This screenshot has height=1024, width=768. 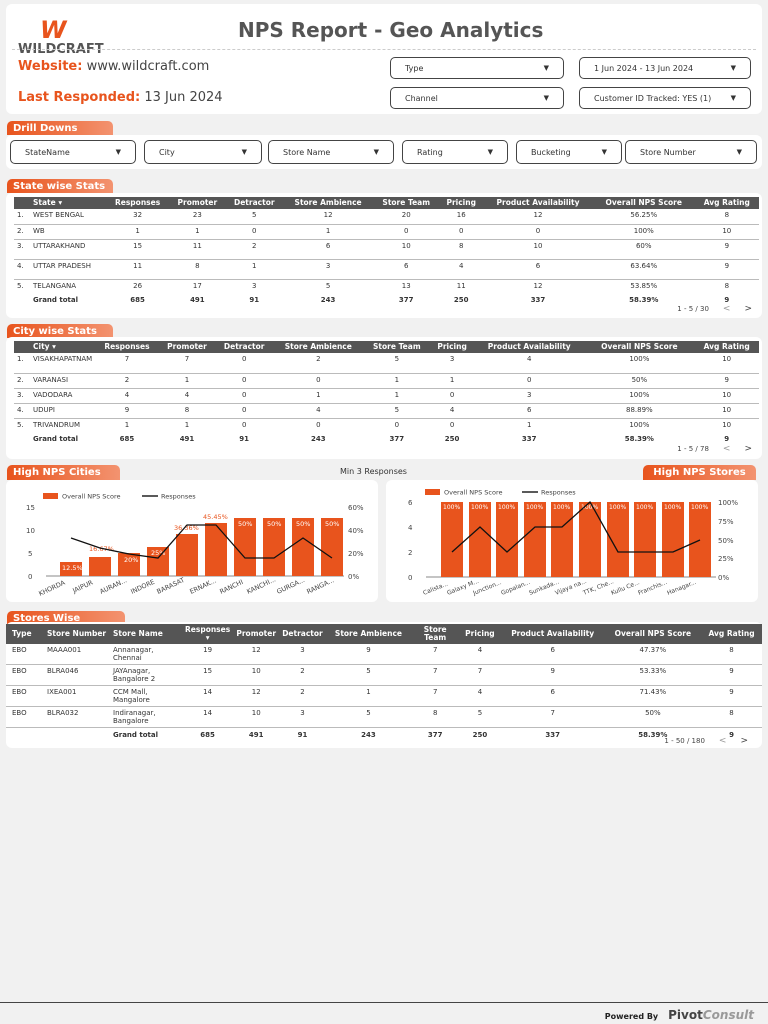 What do you see at coordinates (146, 634) in the screenshot?
I see `col-store-name: Store Name` at bounding box center [146, 634].